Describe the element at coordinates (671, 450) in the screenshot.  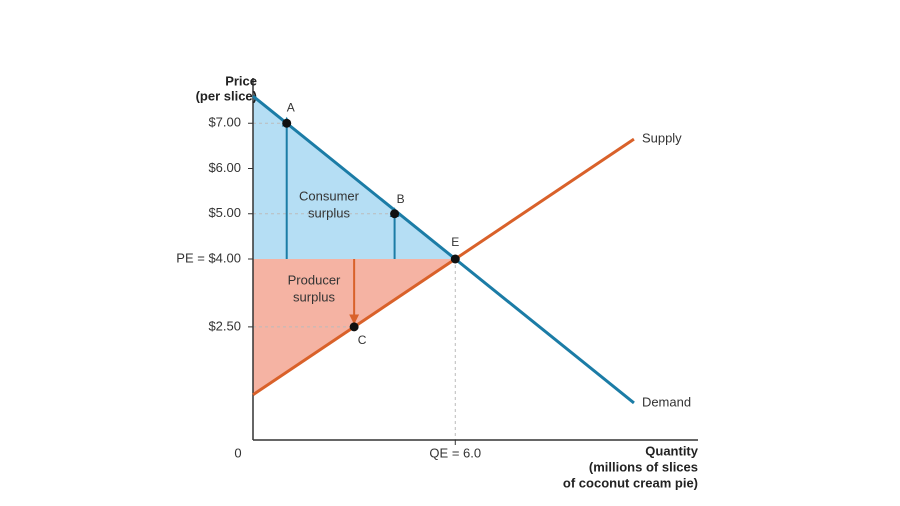
I see `x-axis-label: Quantity` at that location.